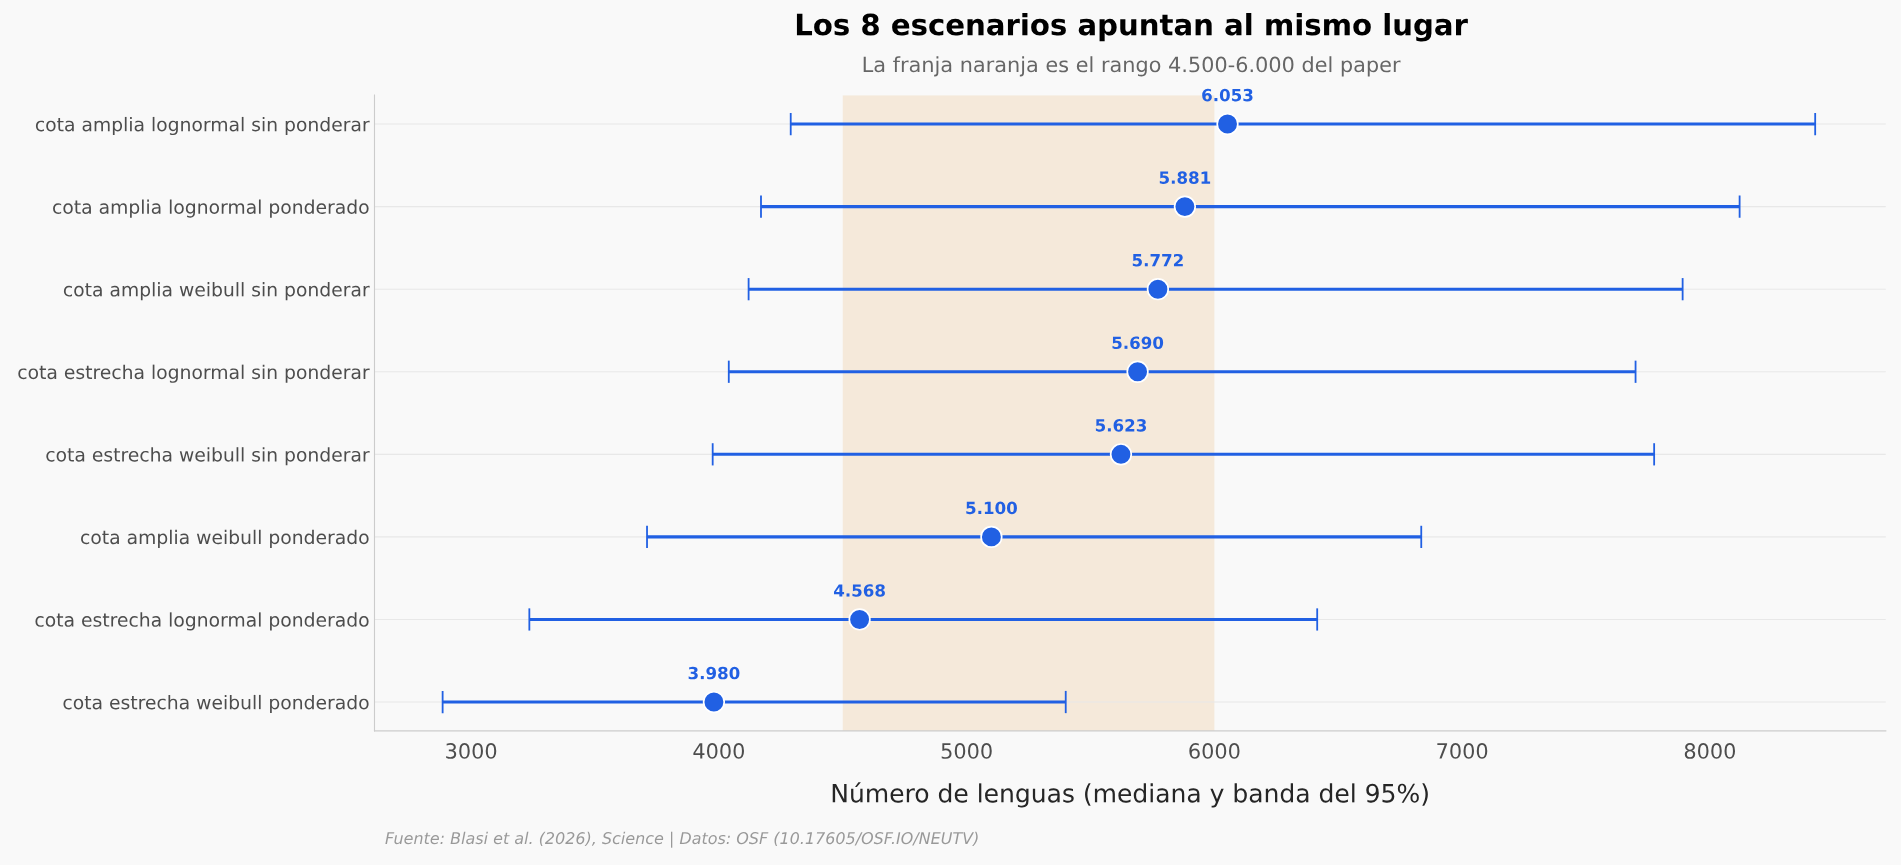 This screenshot has height=865, width=1901. I want to click on data-label: 3.980, so click(714, 673).